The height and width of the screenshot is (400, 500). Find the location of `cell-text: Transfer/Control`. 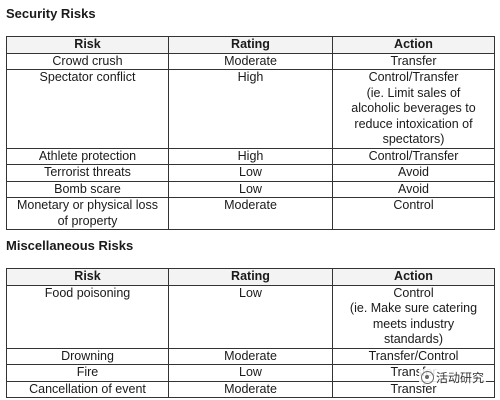

cell-text: Transfer/Control is located at coordinates (413, 355).